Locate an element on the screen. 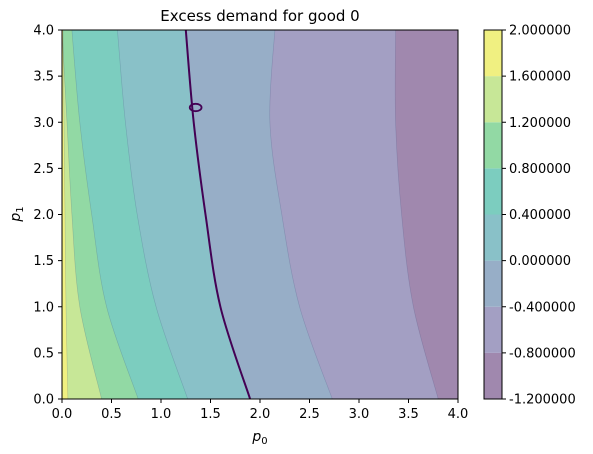 The image size is (593, 454). x-tick-label: 0.5 is located at coordinates (111, 414).